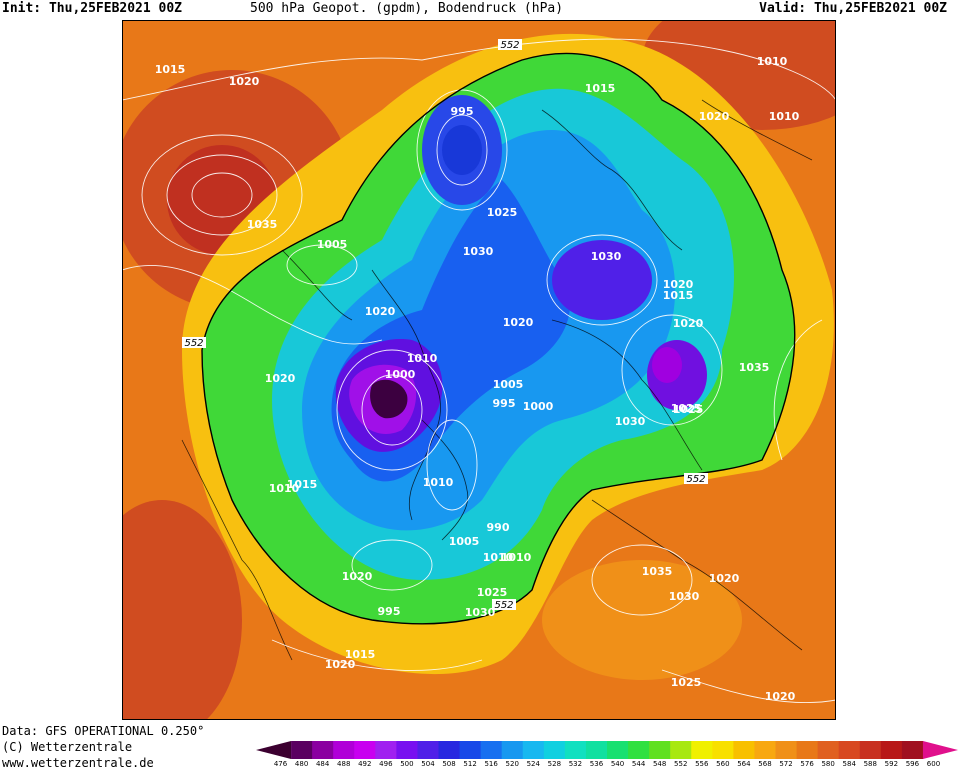 This screenshot has width=959, height=770. Describe the element at coordinates (754, 367) in the screenshot. I see `isobar-label: 1035` at that location.